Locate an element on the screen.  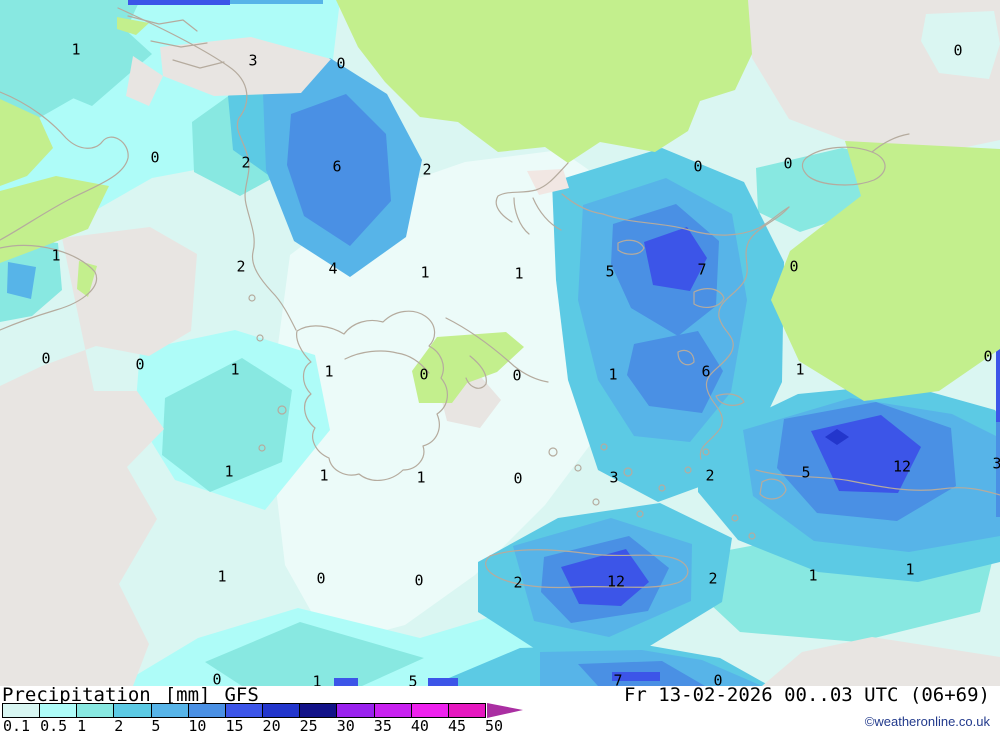
legend-tick-label: 1 is located at coordinates (82, 725).